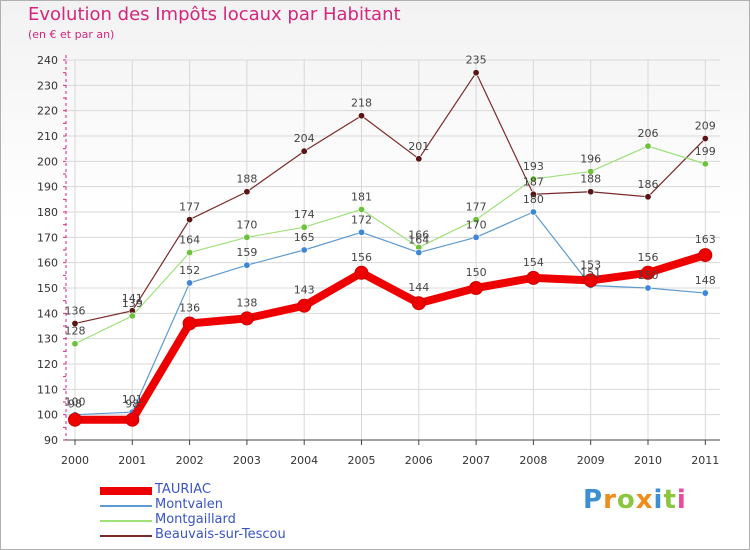 The width and height of the screenshot is (750, 550). What do you see at coordinates (47, 187) in the screenshot?
I see `y-tick-label: 190` at bounding box center [47, 187].